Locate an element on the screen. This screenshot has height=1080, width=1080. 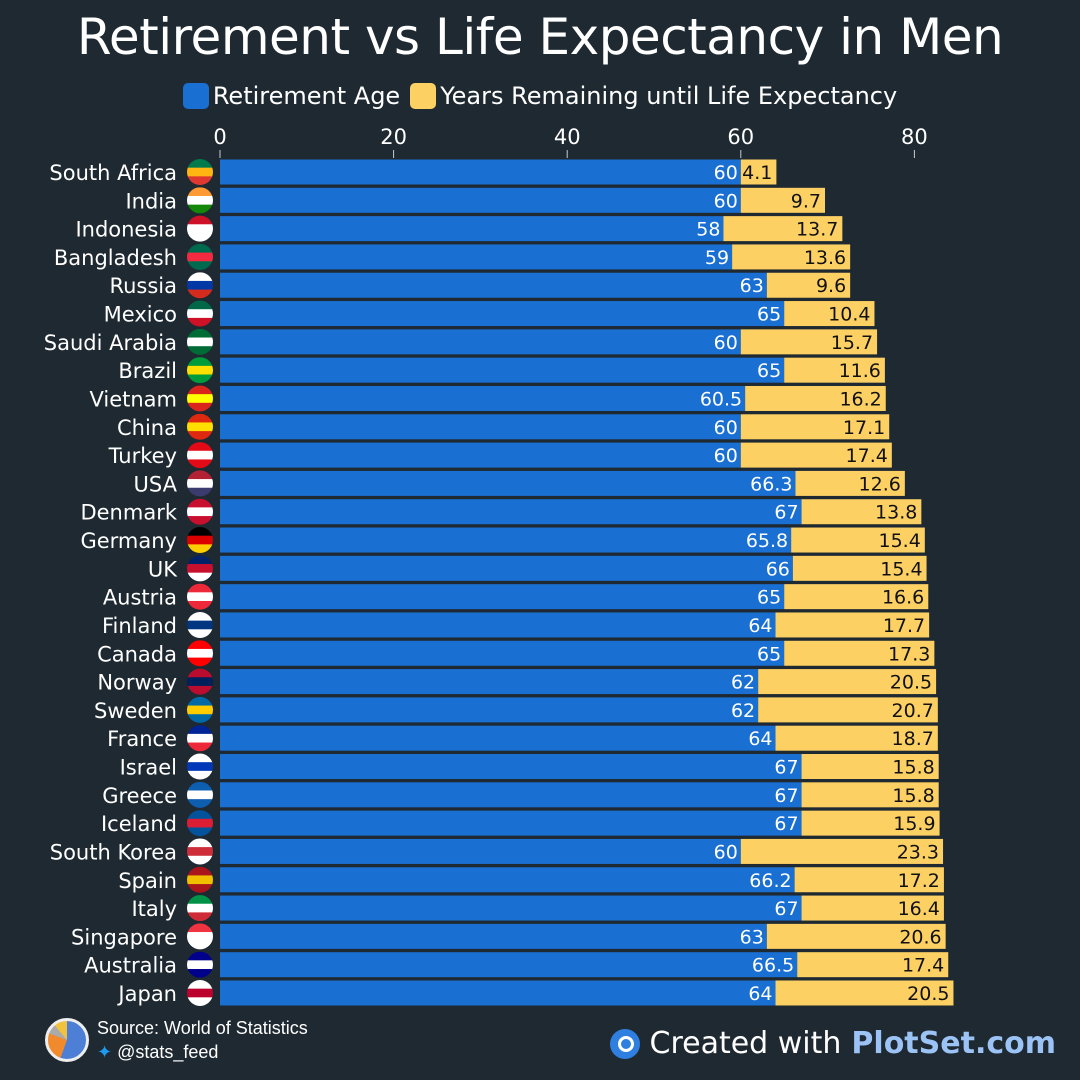
remaining-value-label: 15.4 is located at coordinates (901, 569).